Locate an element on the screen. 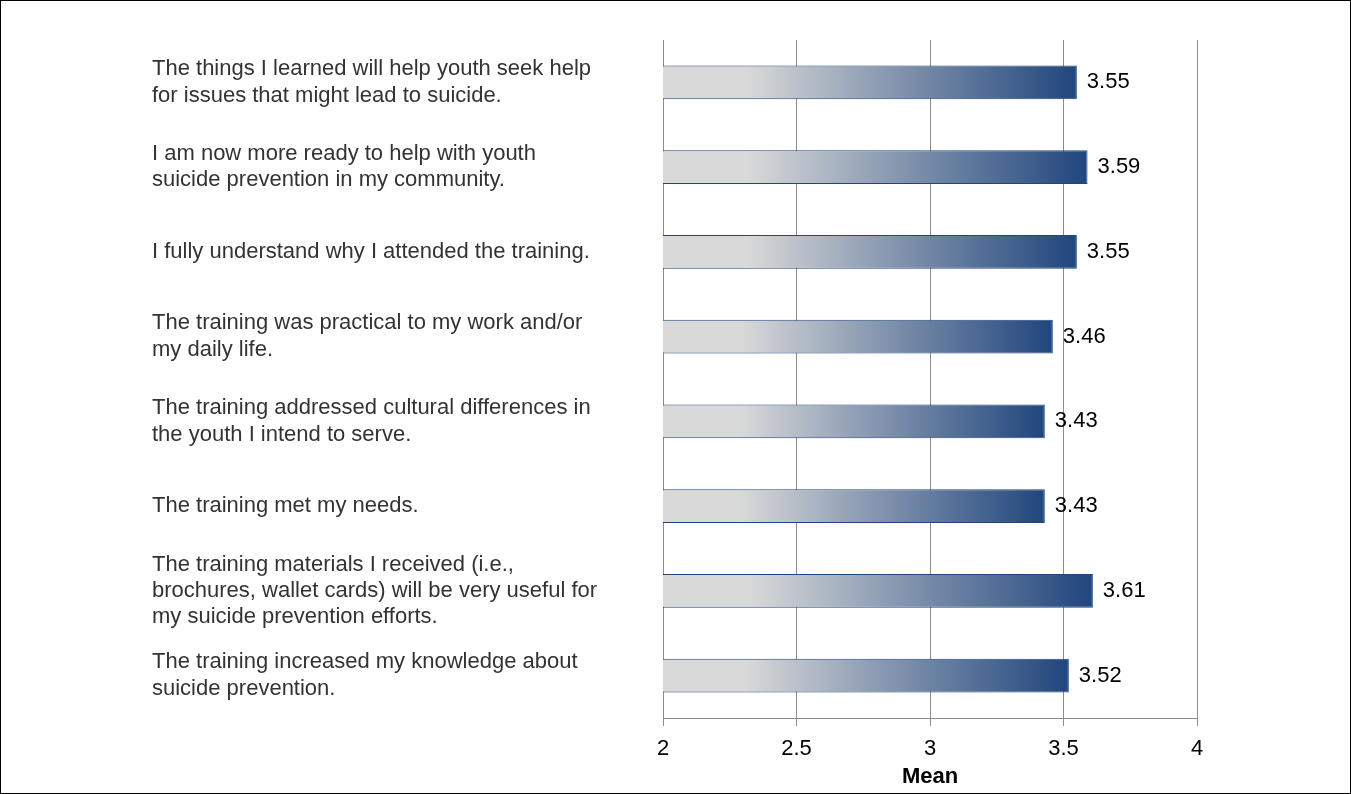 The height and width of the screenshot is (794, 1351). x-tick-label: 3 is located at coordinates (930, 748).